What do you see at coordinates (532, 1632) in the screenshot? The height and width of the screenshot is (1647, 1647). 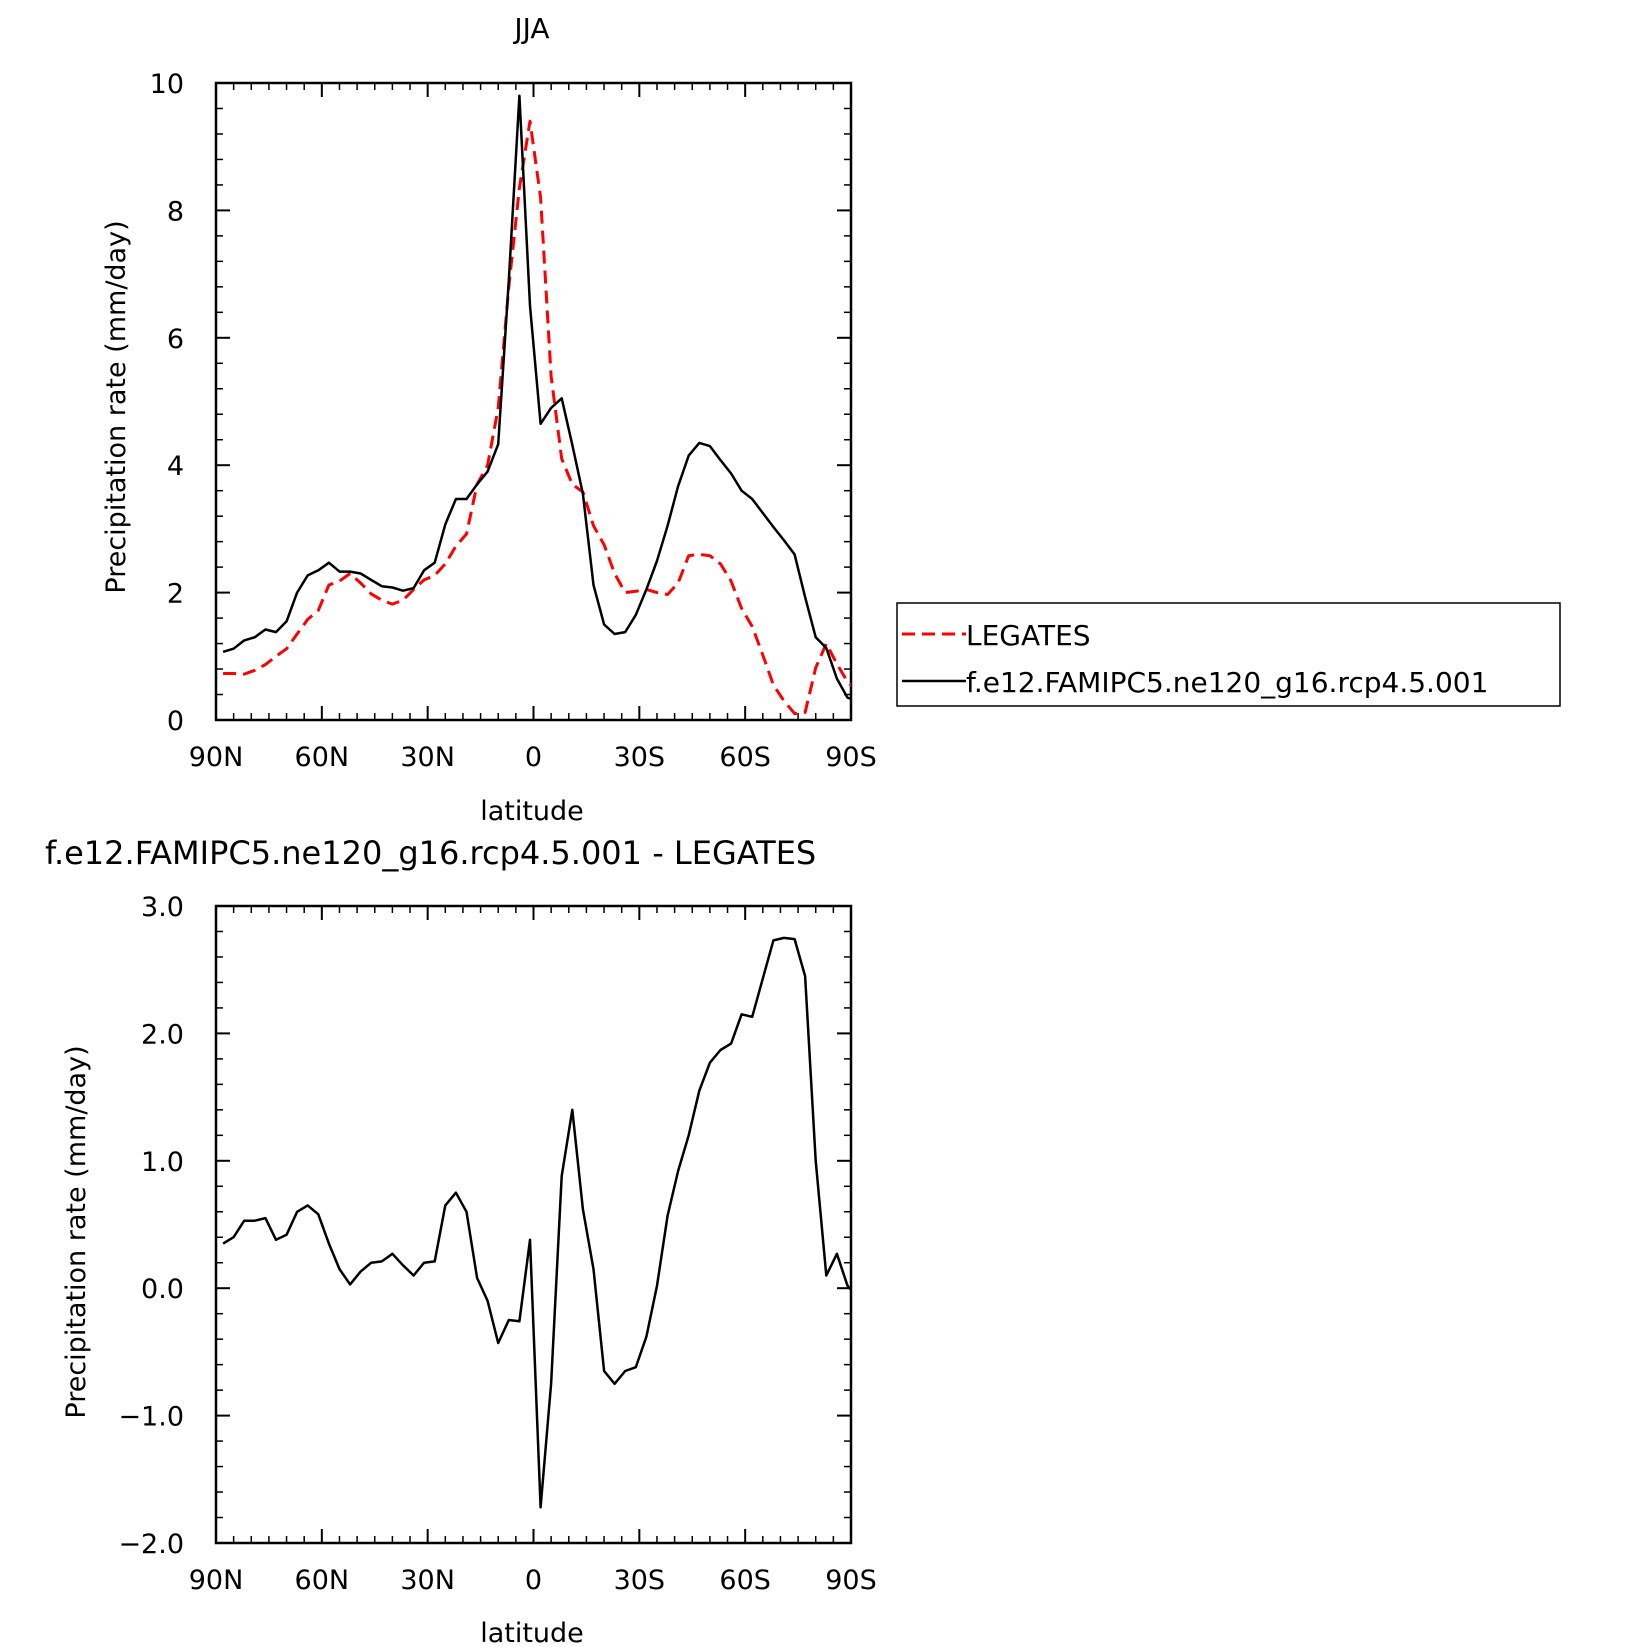 I see `bottom-x-axis-label: latitude` at bounding box center [532, 1632].